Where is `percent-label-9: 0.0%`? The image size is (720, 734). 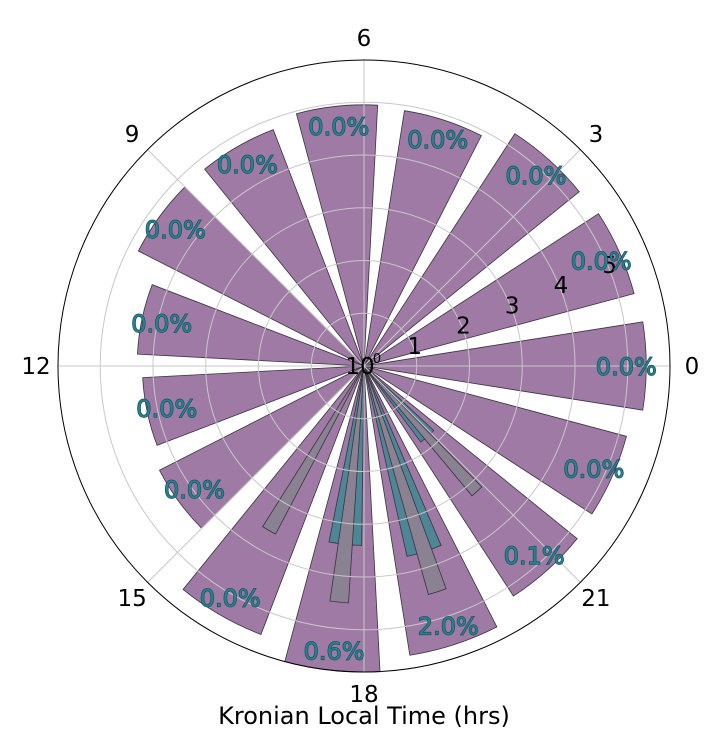 percent-label-9: 0.0% is located at coordinates (194, 490).